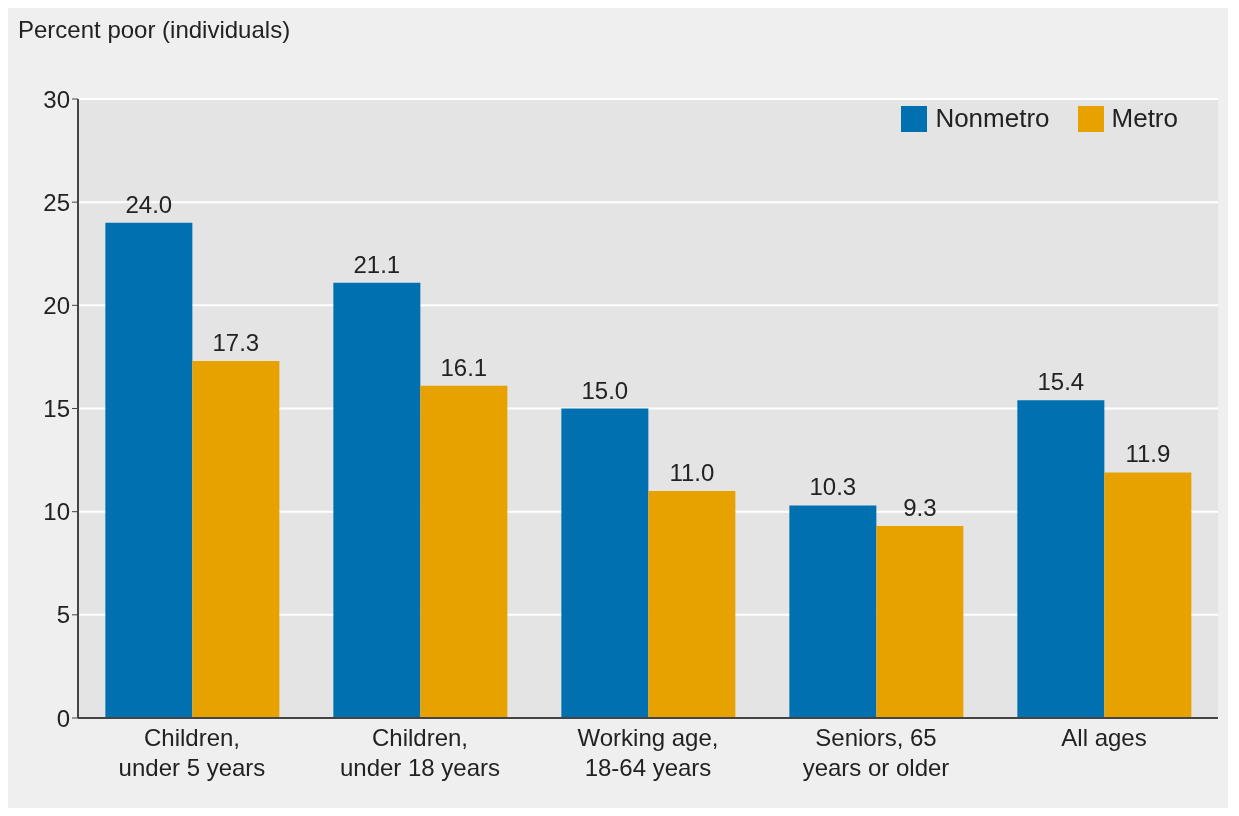 The width and height of the screenshot is (1239, 816). Describe the element at coordinates (1144, 118) in the screenshot. I see `legend-label: Metro` at that location.